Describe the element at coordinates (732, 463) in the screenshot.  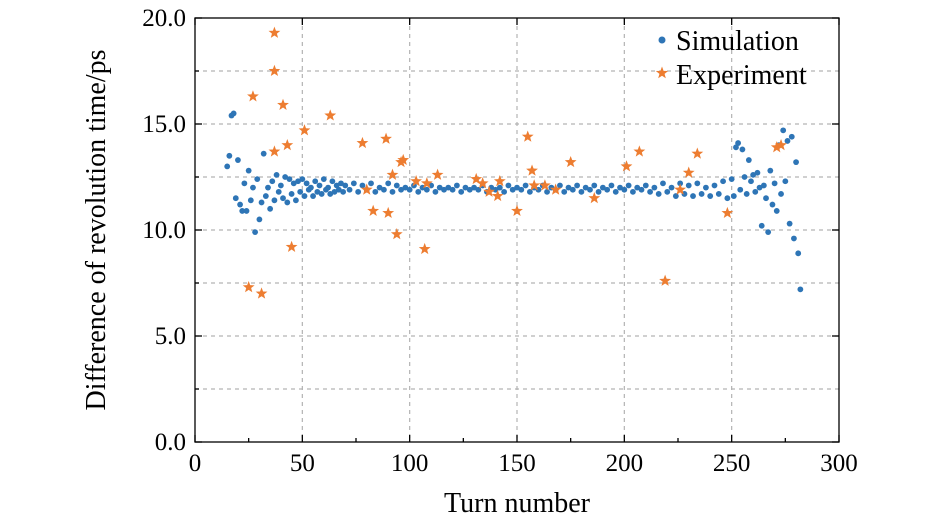
I see `x-tick-label: 250` at that location.